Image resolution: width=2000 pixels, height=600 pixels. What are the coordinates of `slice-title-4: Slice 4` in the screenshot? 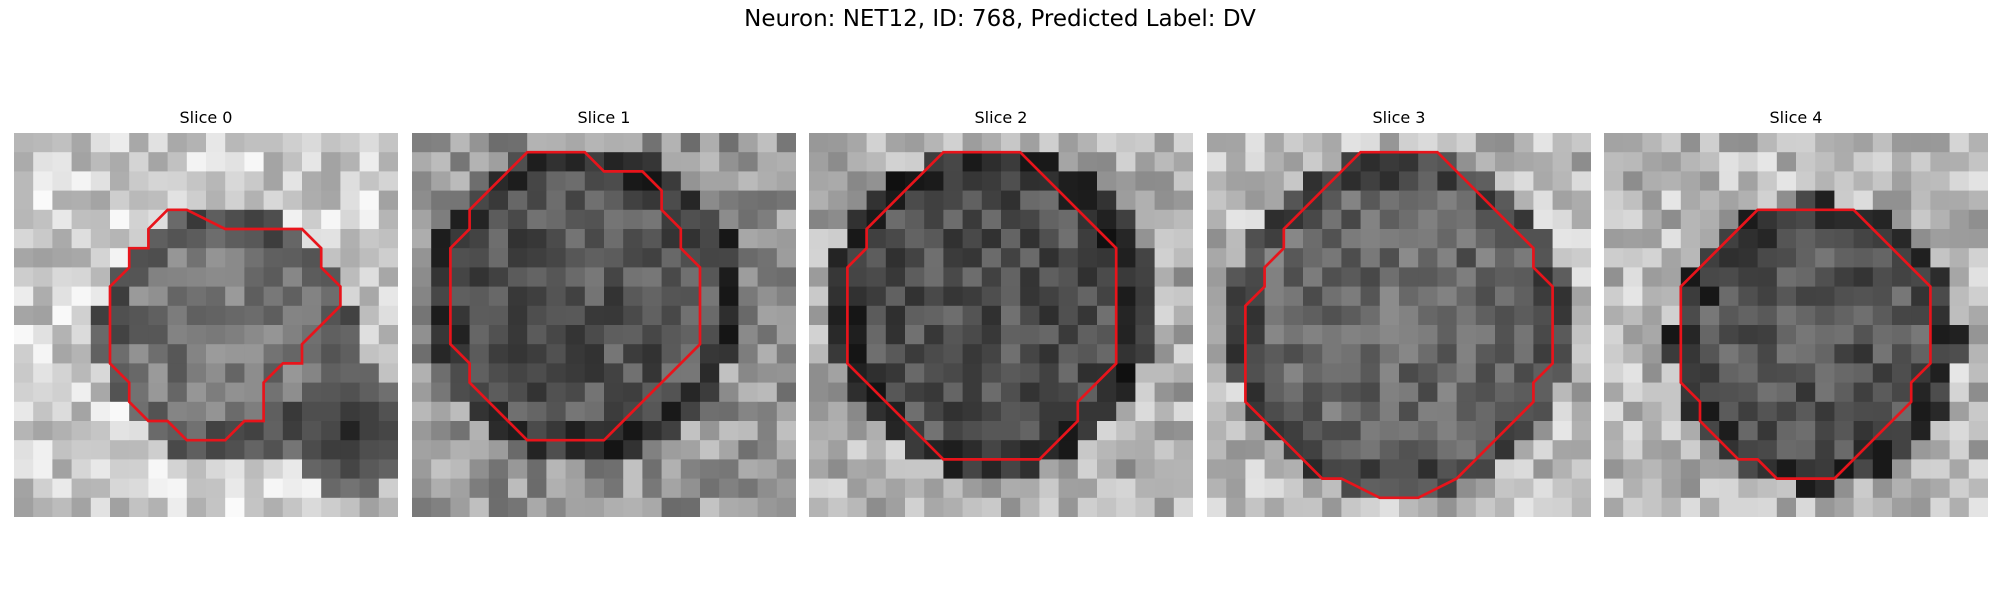 It's located at (1796, 117).